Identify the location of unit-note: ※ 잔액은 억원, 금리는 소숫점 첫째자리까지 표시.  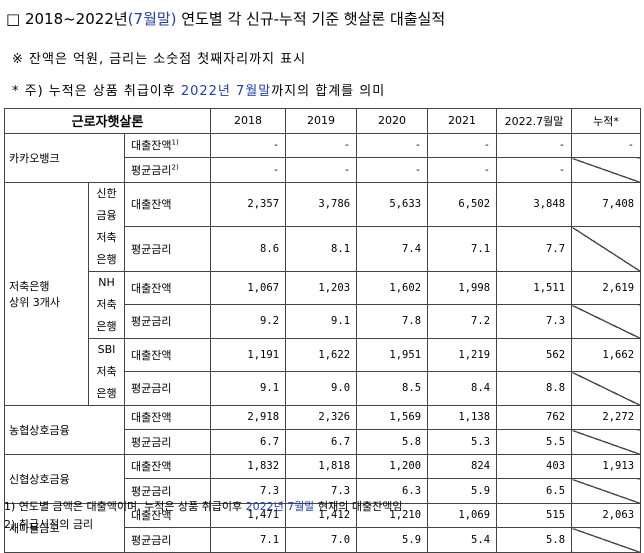
(159, 59).